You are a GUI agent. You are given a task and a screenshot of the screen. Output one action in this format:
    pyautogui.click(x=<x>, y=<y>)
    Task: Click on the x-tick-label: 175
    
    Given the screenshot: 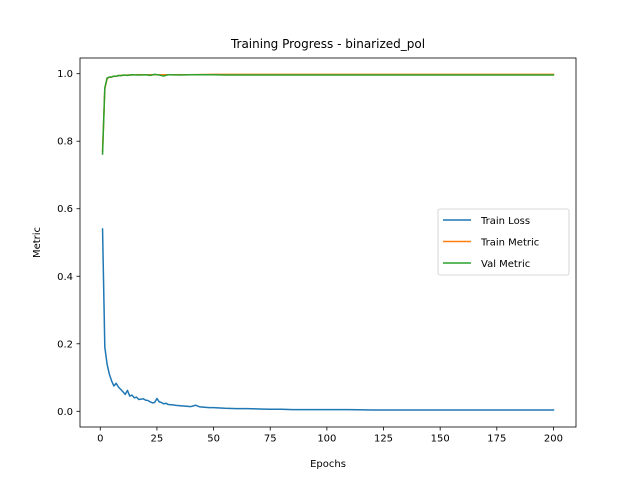 What is the action you would take?
    pyautogui.click(x=496, y=439)
    